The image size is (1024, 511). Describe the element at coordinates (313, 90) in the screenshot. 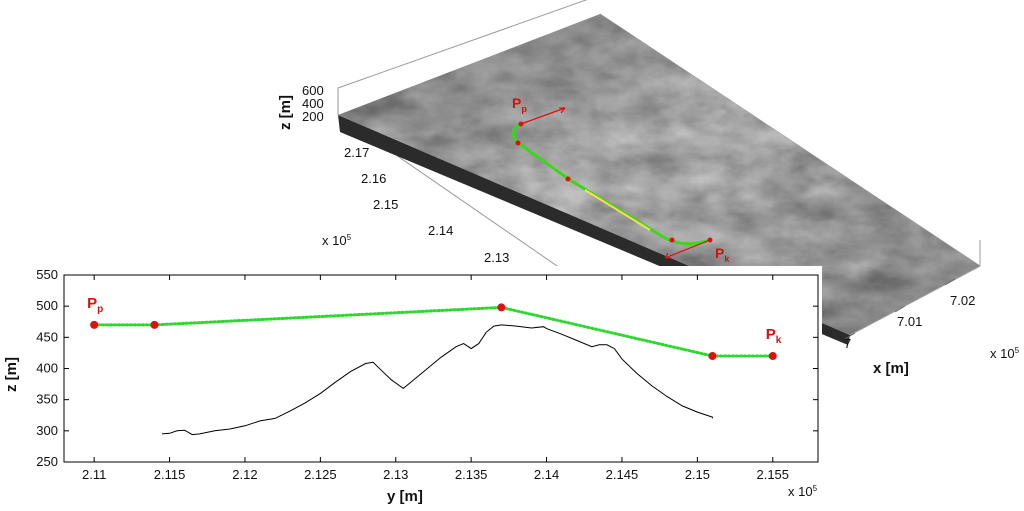

I see `surface-z-tick: 600` at that location.